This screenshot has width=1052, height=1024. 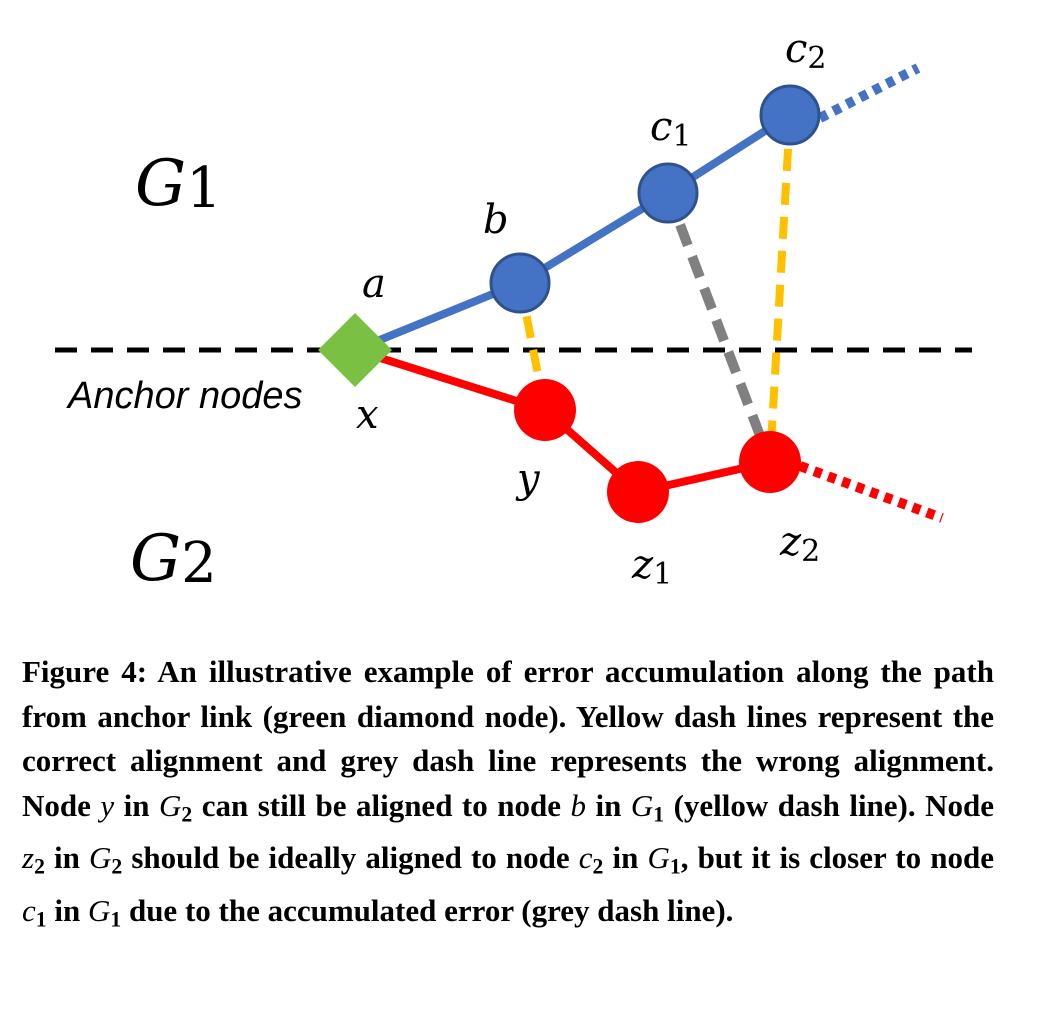 What do you see at coordinates (770, 462) in the screenshot?
I see `node-z2` at bounding box center [770, 462].